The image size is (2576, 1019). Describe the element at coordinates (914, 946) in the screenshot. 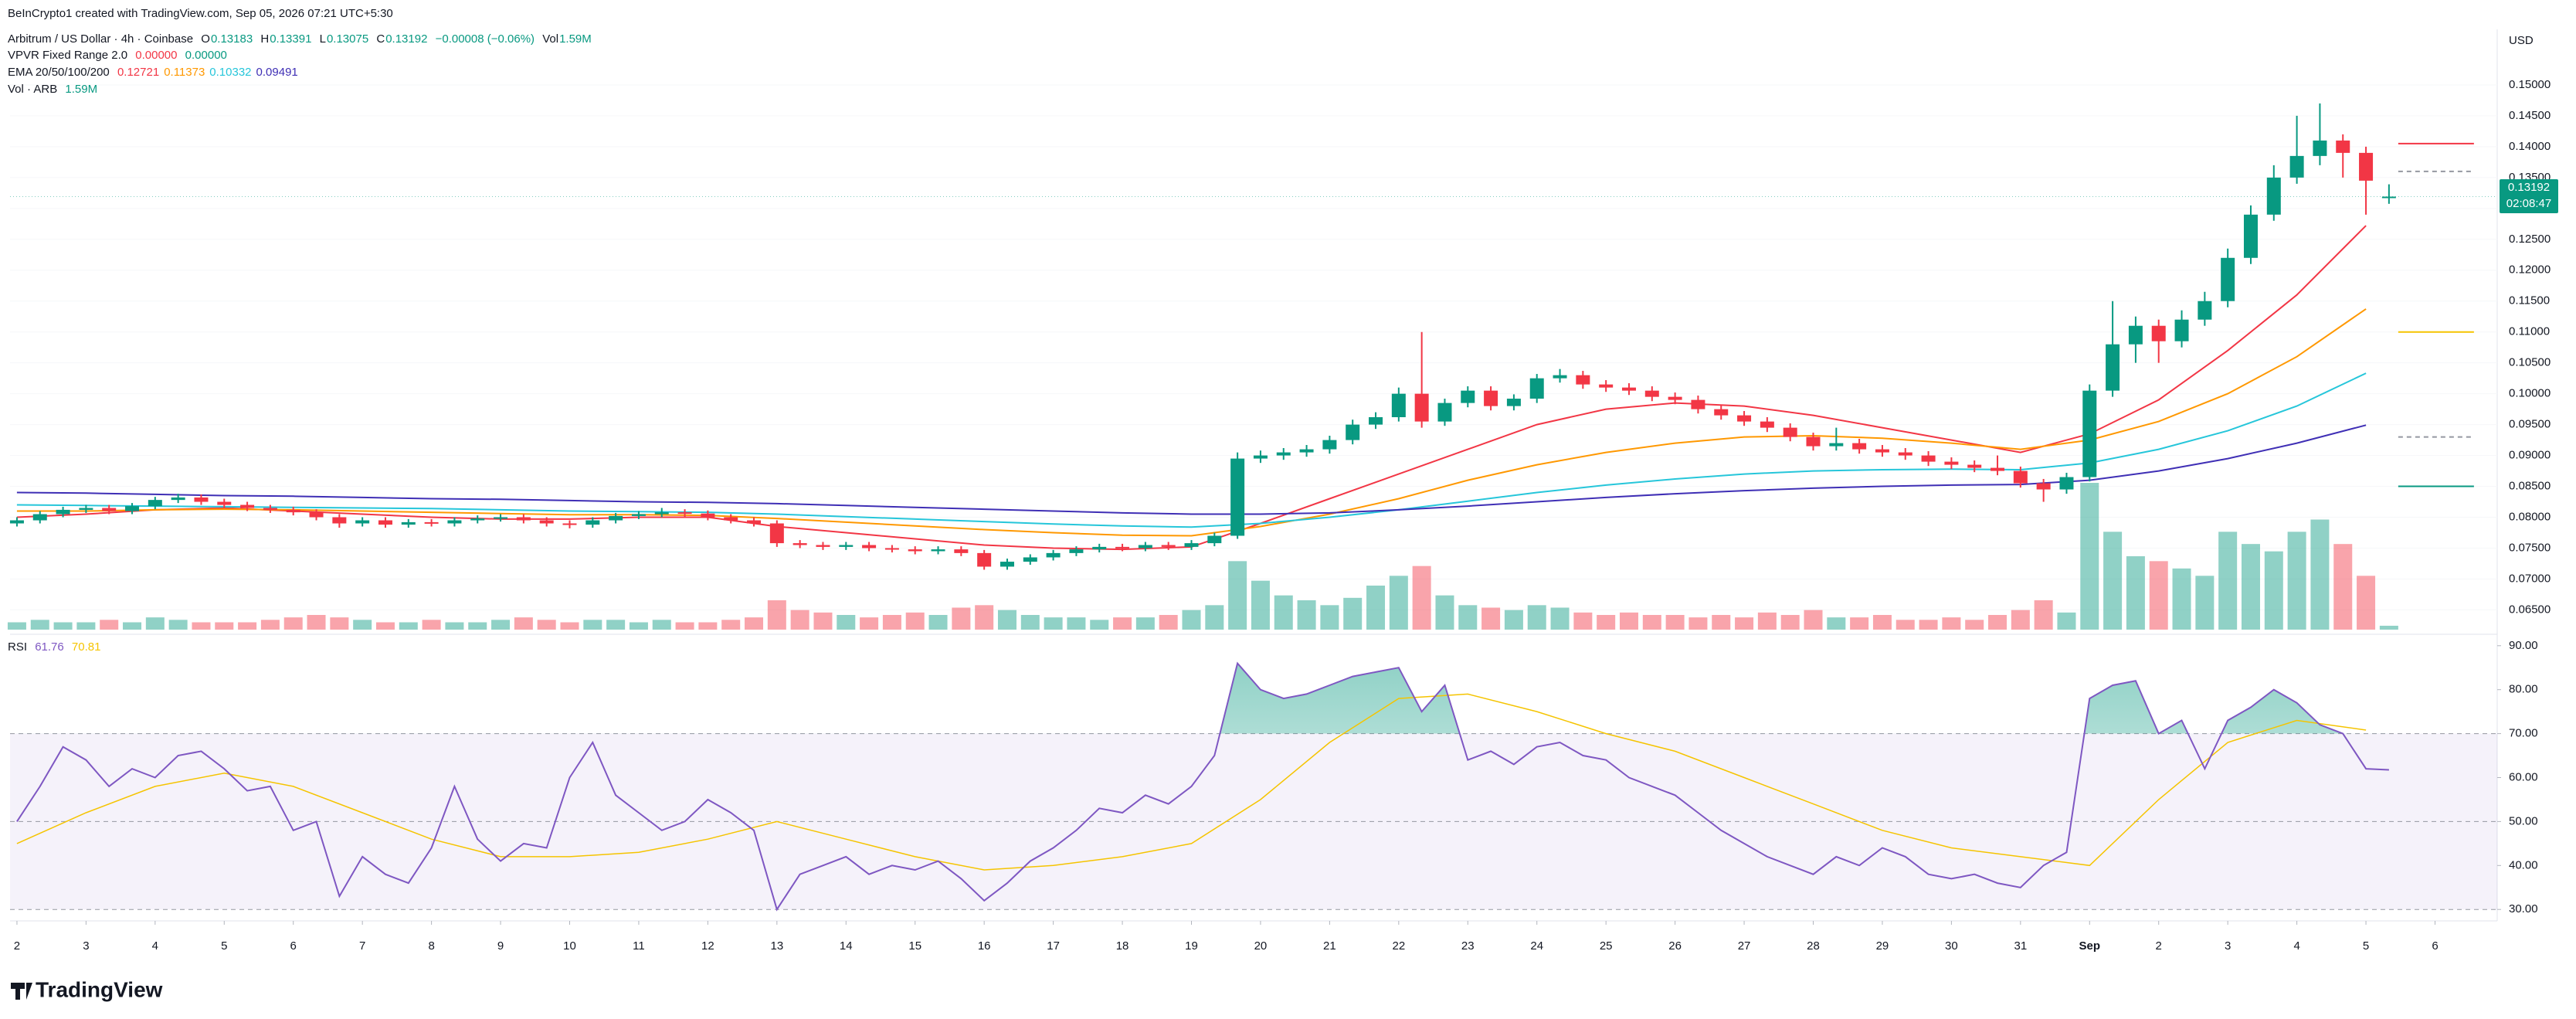

I see `x-tick-label: 15` at that location.